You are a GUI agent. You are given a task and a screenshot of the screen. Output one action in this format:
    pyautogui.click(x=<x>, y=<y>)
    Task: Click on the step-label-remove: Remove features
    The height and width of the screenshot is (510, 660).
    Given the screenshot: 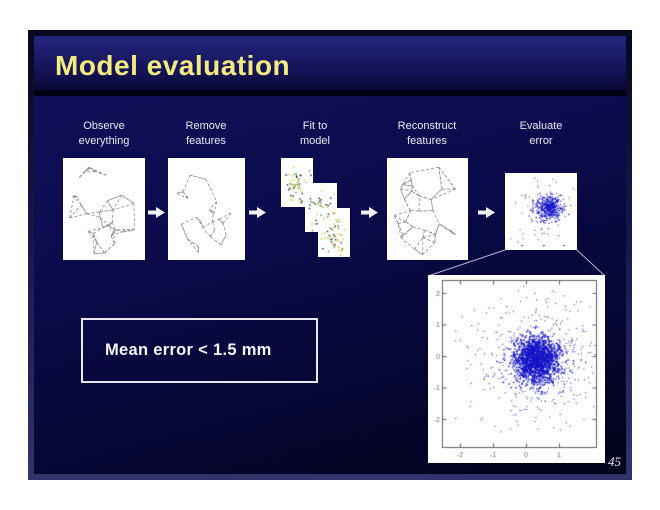 What is the action you would take?
    pyautogui.click(x=206, y=133)
    